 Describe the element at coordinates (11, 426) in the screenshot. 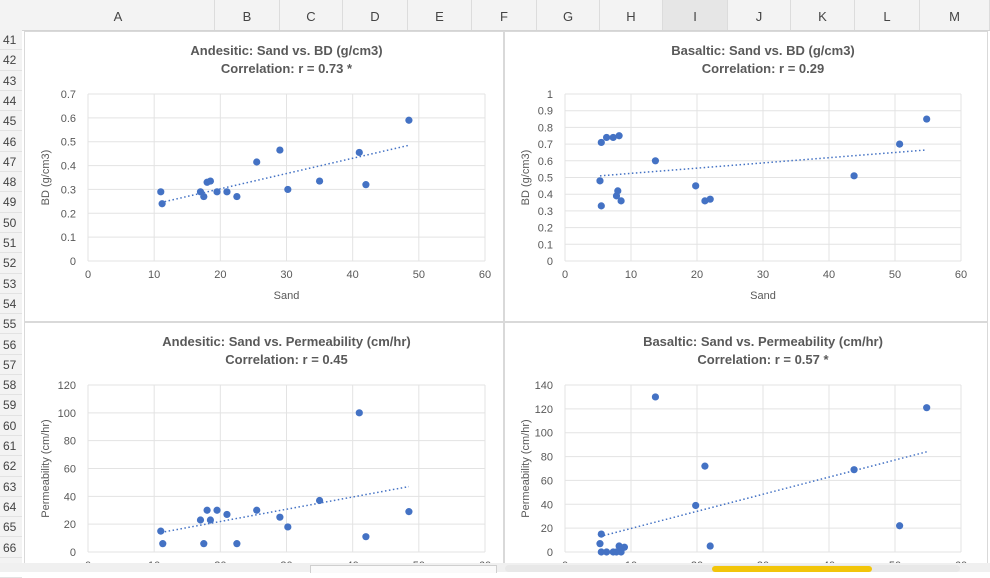

I see `row-header-60: 60` at that location.